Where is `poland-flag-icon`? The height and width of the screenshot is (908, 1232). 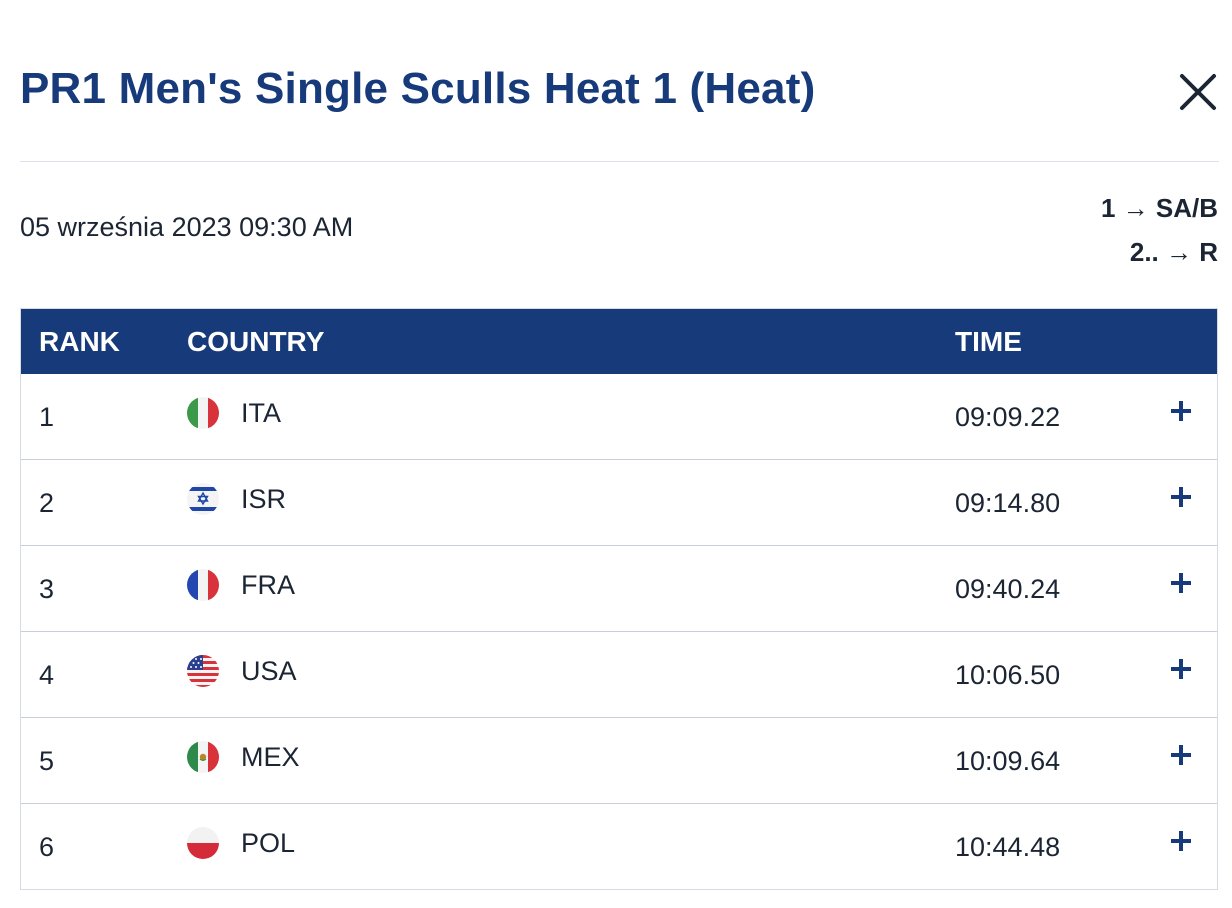 poland-flag-icon is located at coordinates (203, 843).